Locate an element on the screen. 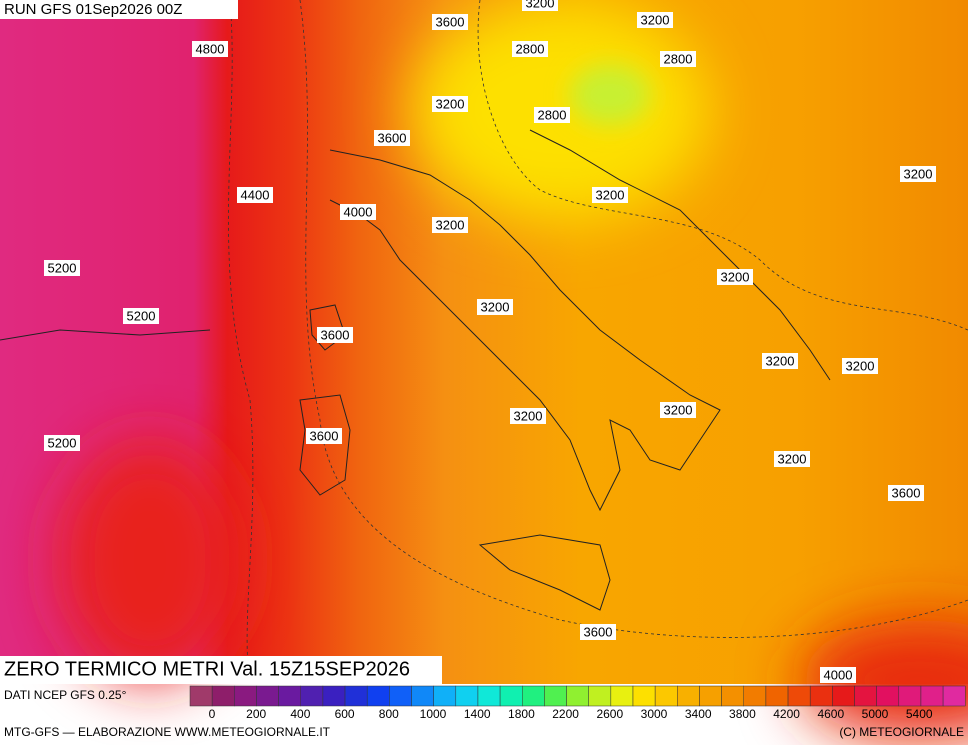  legend-label: 3400 is located at coordinates (698, 714).